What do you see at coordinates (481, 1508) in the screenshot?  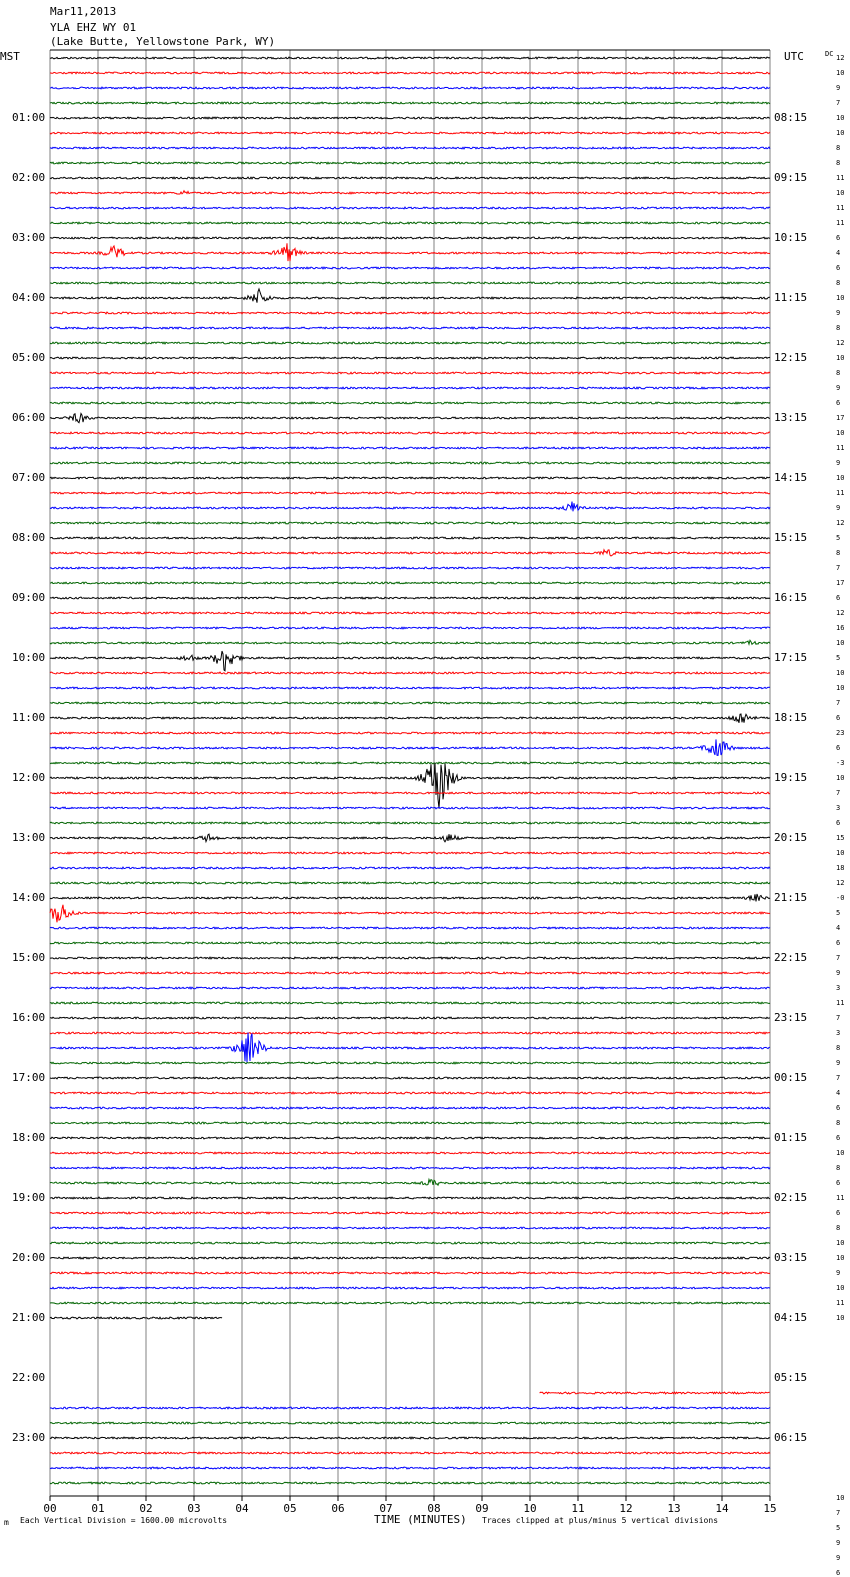 I see `x-tick-label-09: 09` at bounding box center [481, 1508].